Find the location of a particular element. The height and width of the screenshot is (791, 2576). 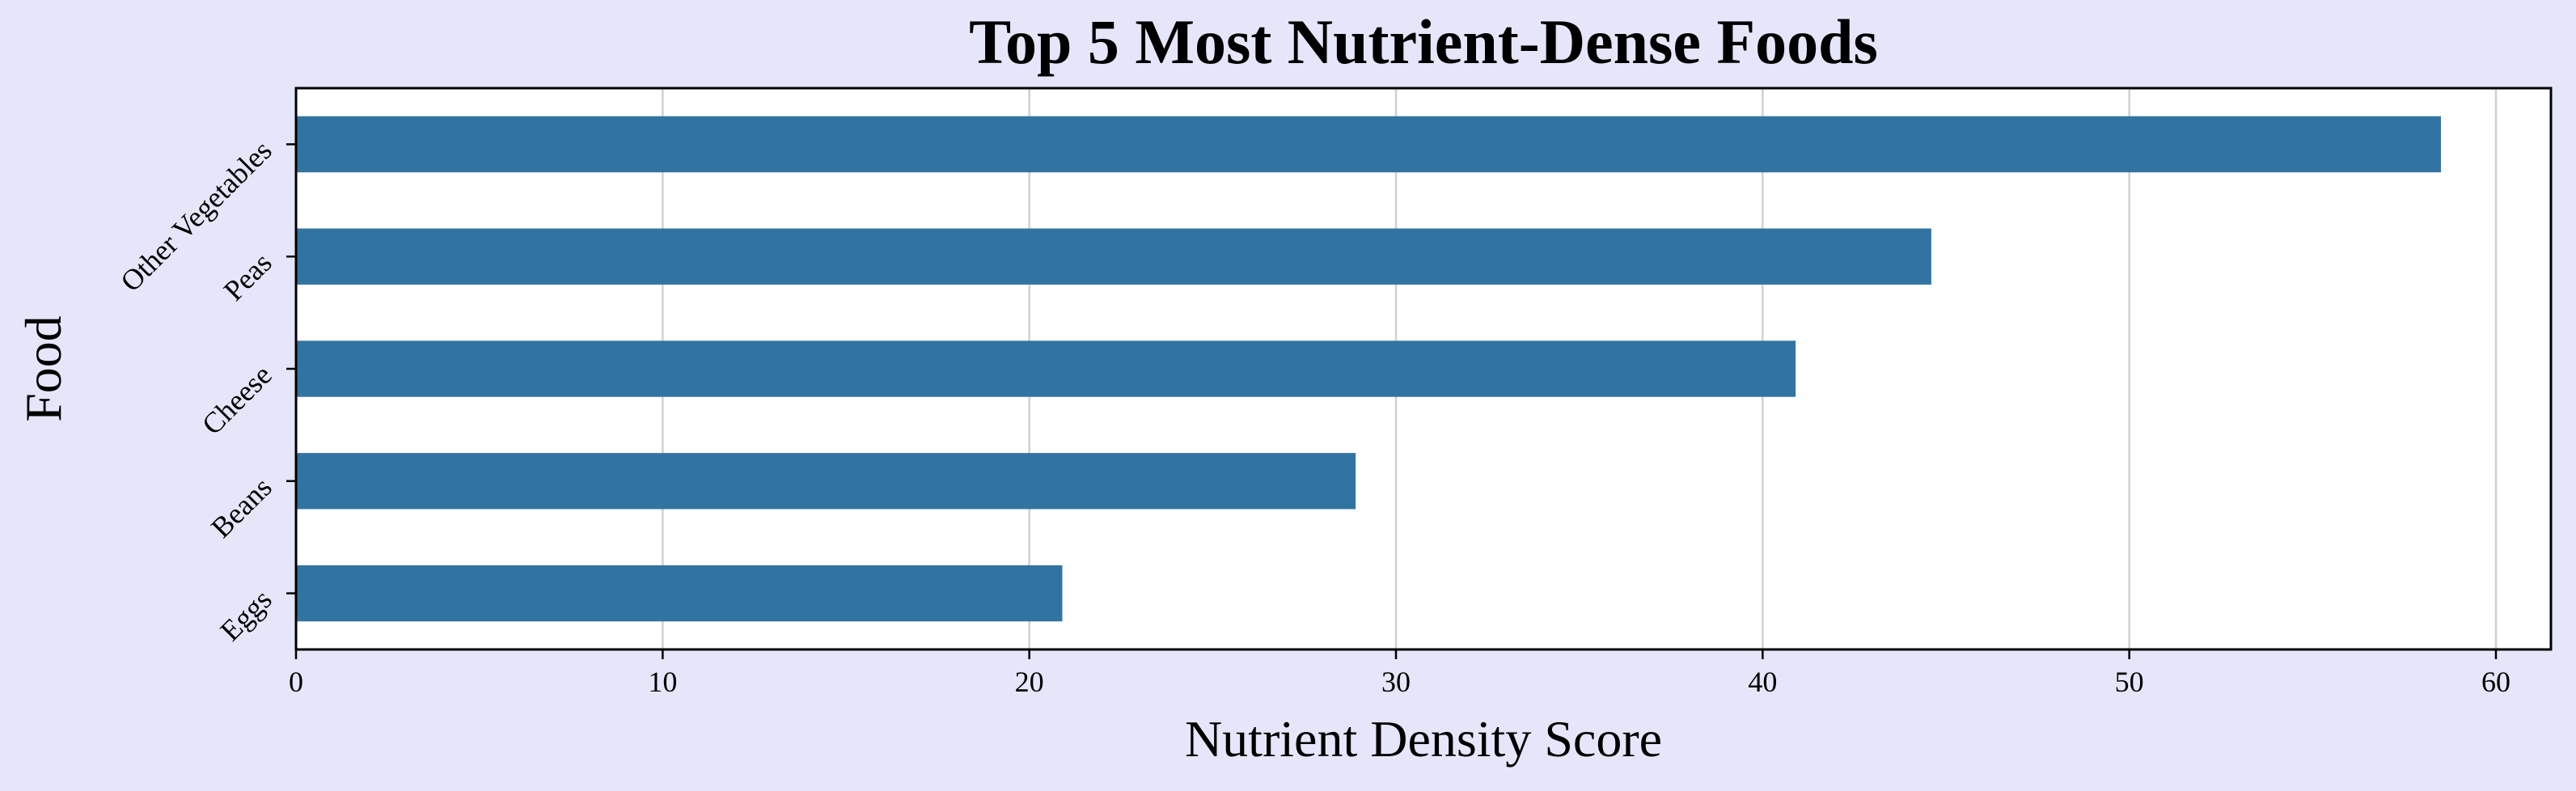

x-tick-label: 20 is located at coordinates (1030, 682).